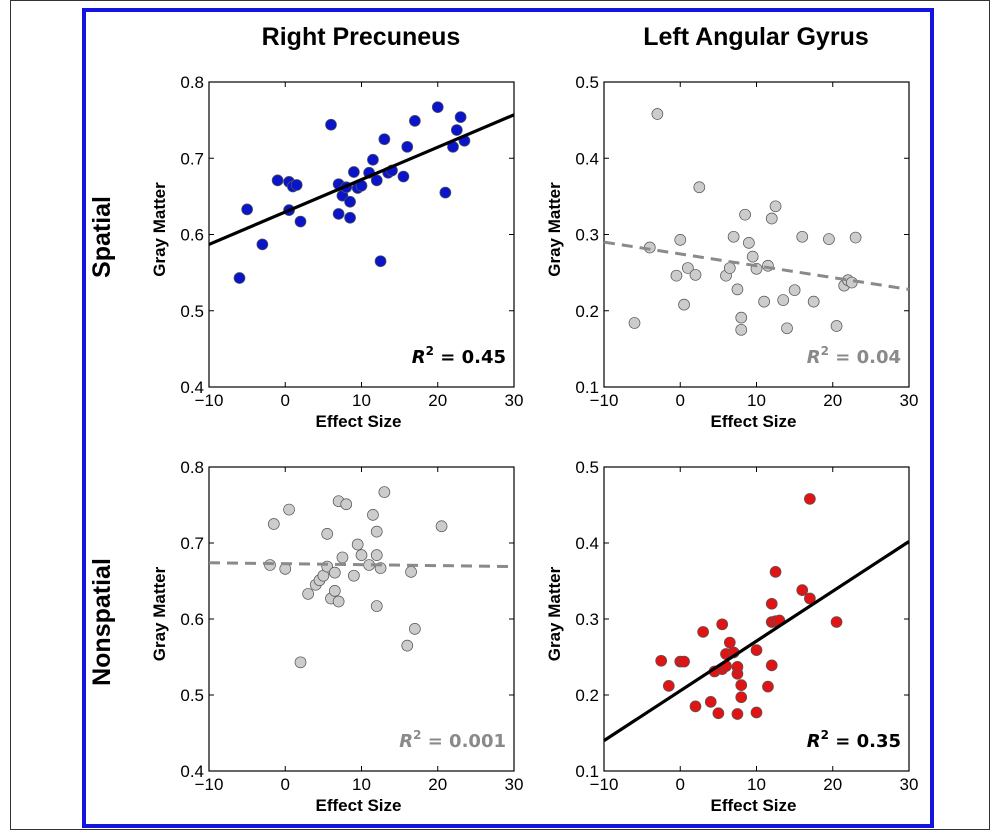  I want to click on regression-line, so click(361, 179).